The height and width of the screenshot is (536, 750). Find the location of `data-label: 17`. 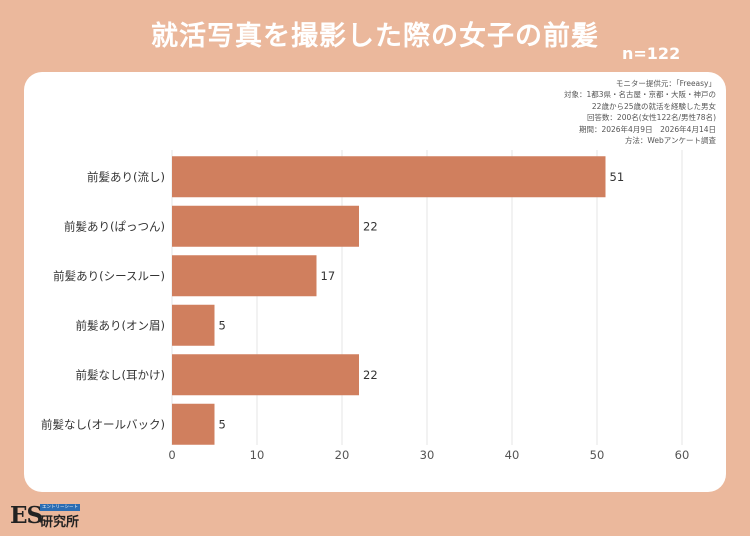

data-label: 17 is located at coordinates (328, 276).